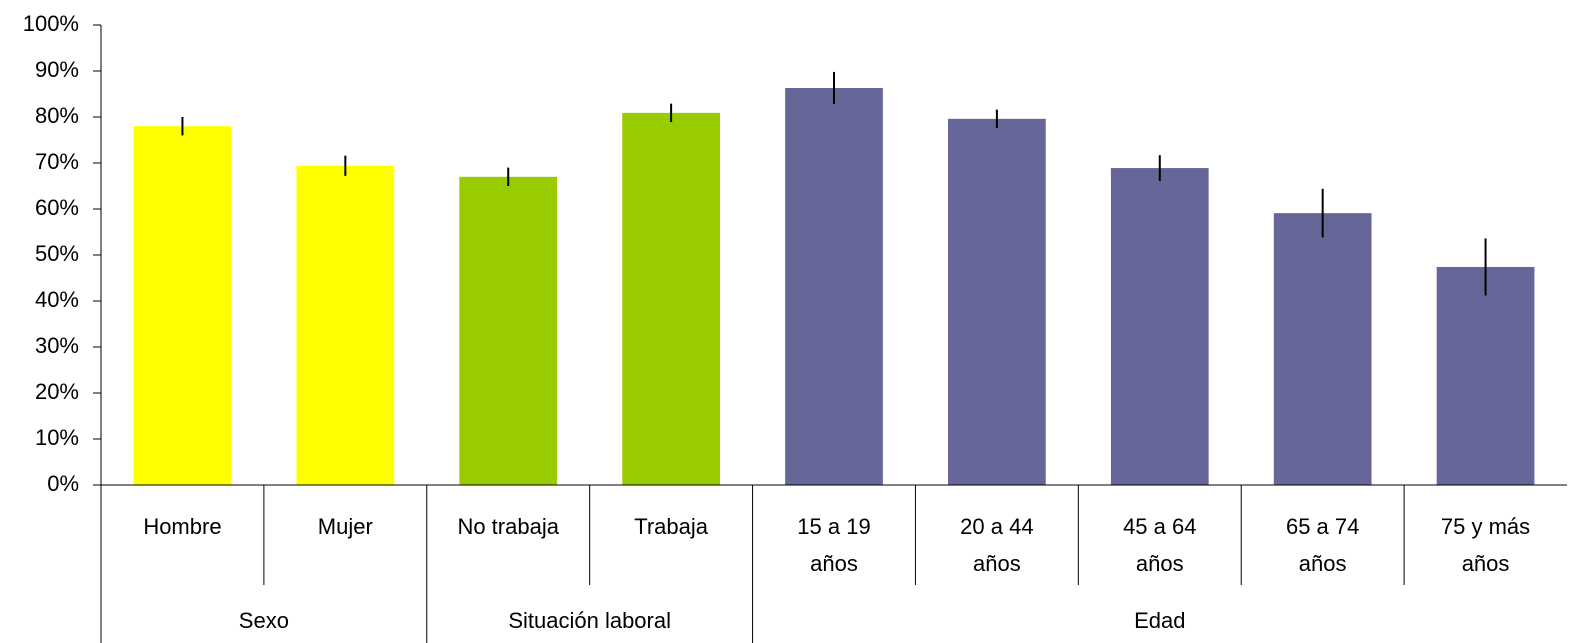  I want to click on y-tick-label: 60%, so click(57, 207).